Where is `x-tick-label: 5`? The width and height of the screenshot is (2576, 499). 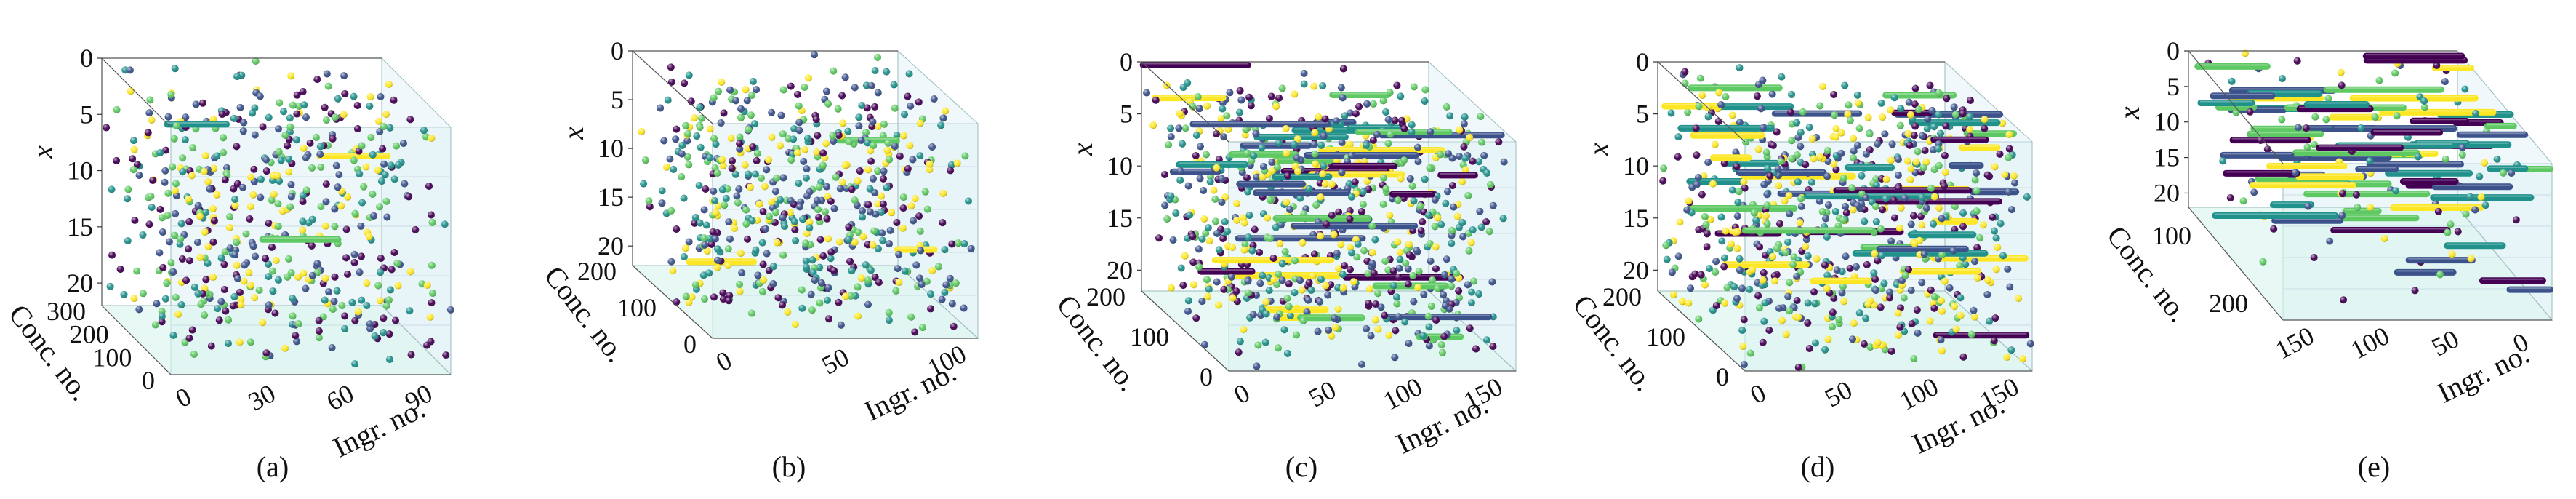
x-tick-label: 5 is located at coordinates (1126, 114).